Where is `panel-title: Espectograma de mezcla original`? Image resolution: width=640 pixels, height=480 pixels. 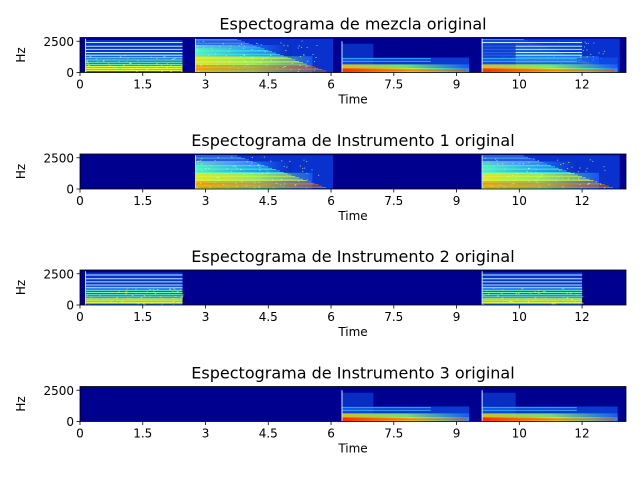 panel-title: Espectograma de mezcla original is located at coordinates (352, 24).